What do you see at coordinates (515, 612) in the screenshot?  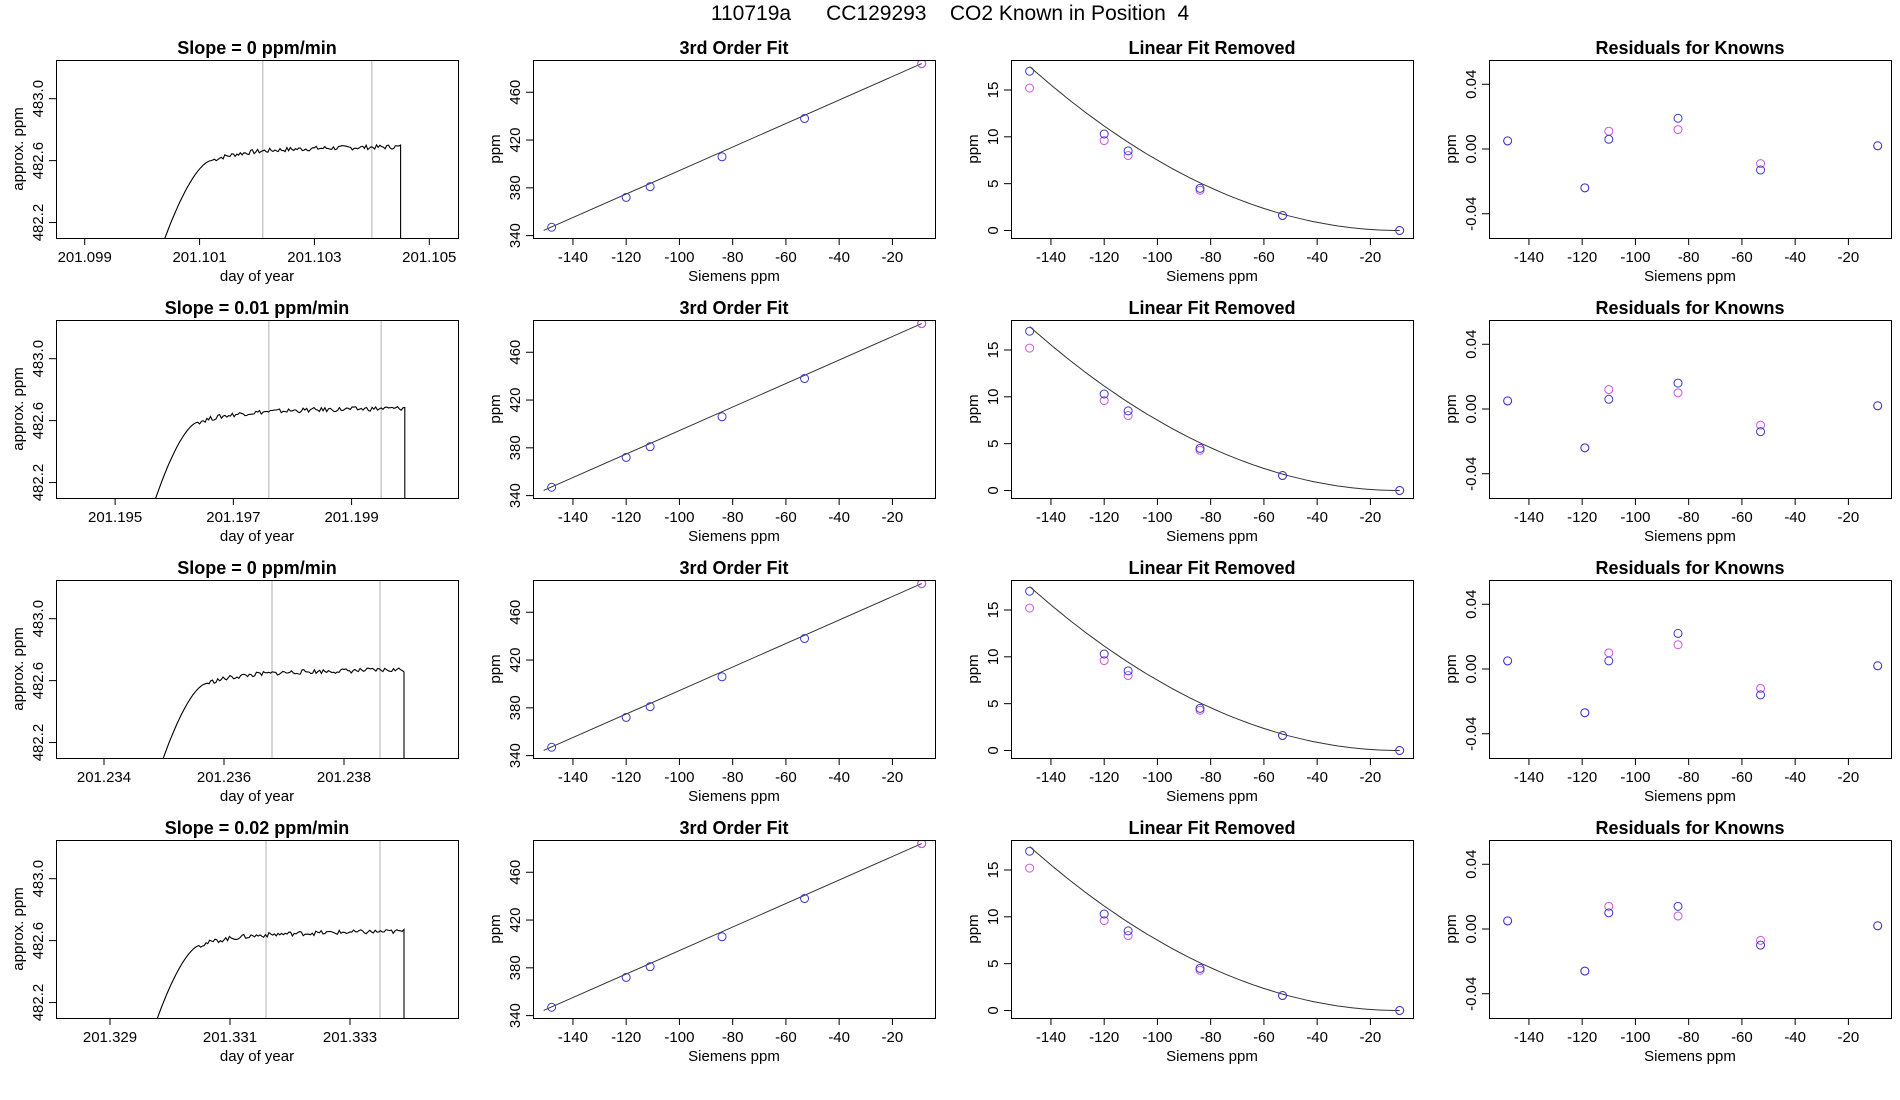 I see `y-tick-label: 460` at bounding box center [515, 612].